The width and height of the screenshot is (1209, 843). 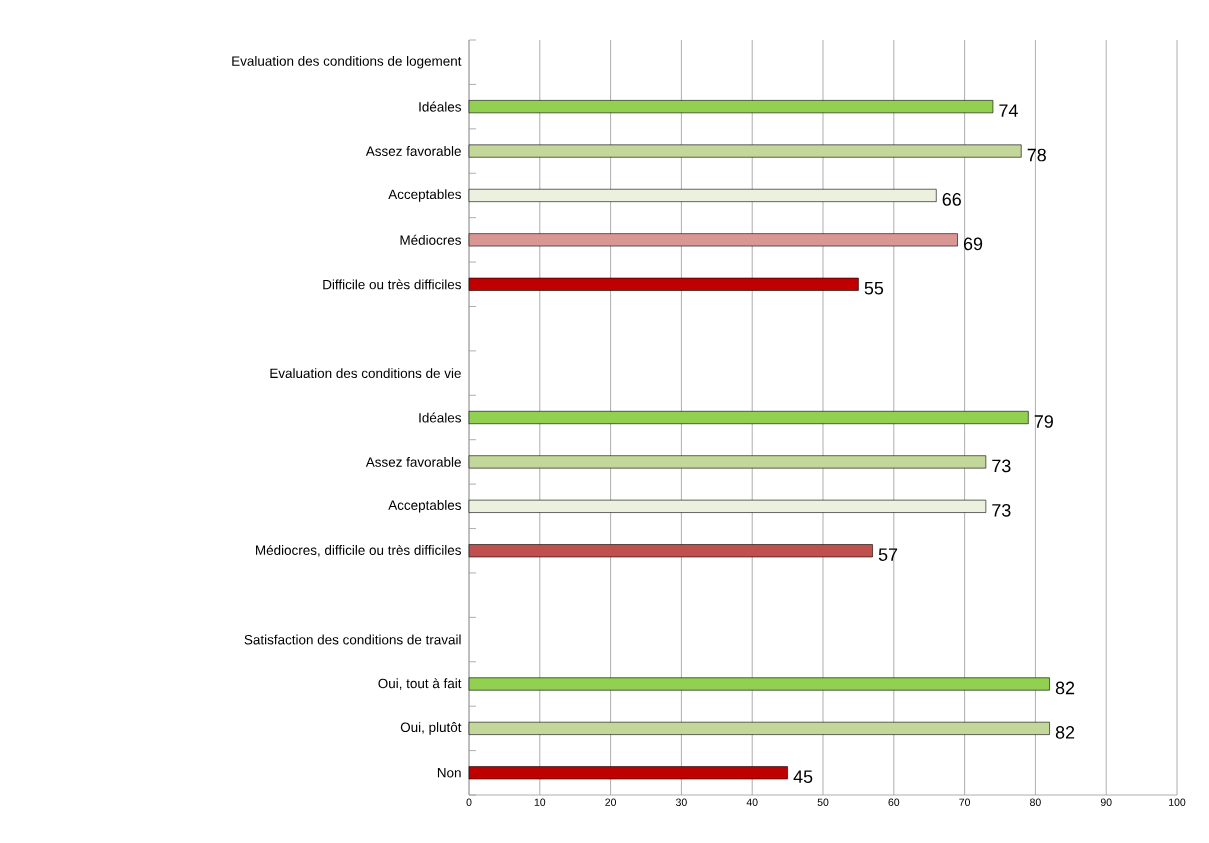 What do you see at coordinates (951, 199) in the screenshot?
I see `data-label: 66` at bounding box center [951, 199].